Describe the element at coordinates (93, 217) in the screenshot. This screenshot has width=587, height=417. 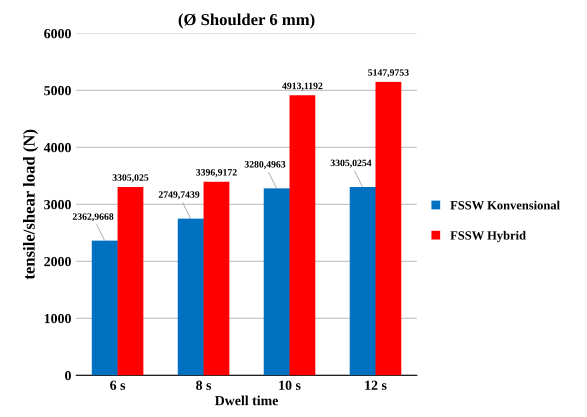
I see `data-label: 2362,9668` at that location.